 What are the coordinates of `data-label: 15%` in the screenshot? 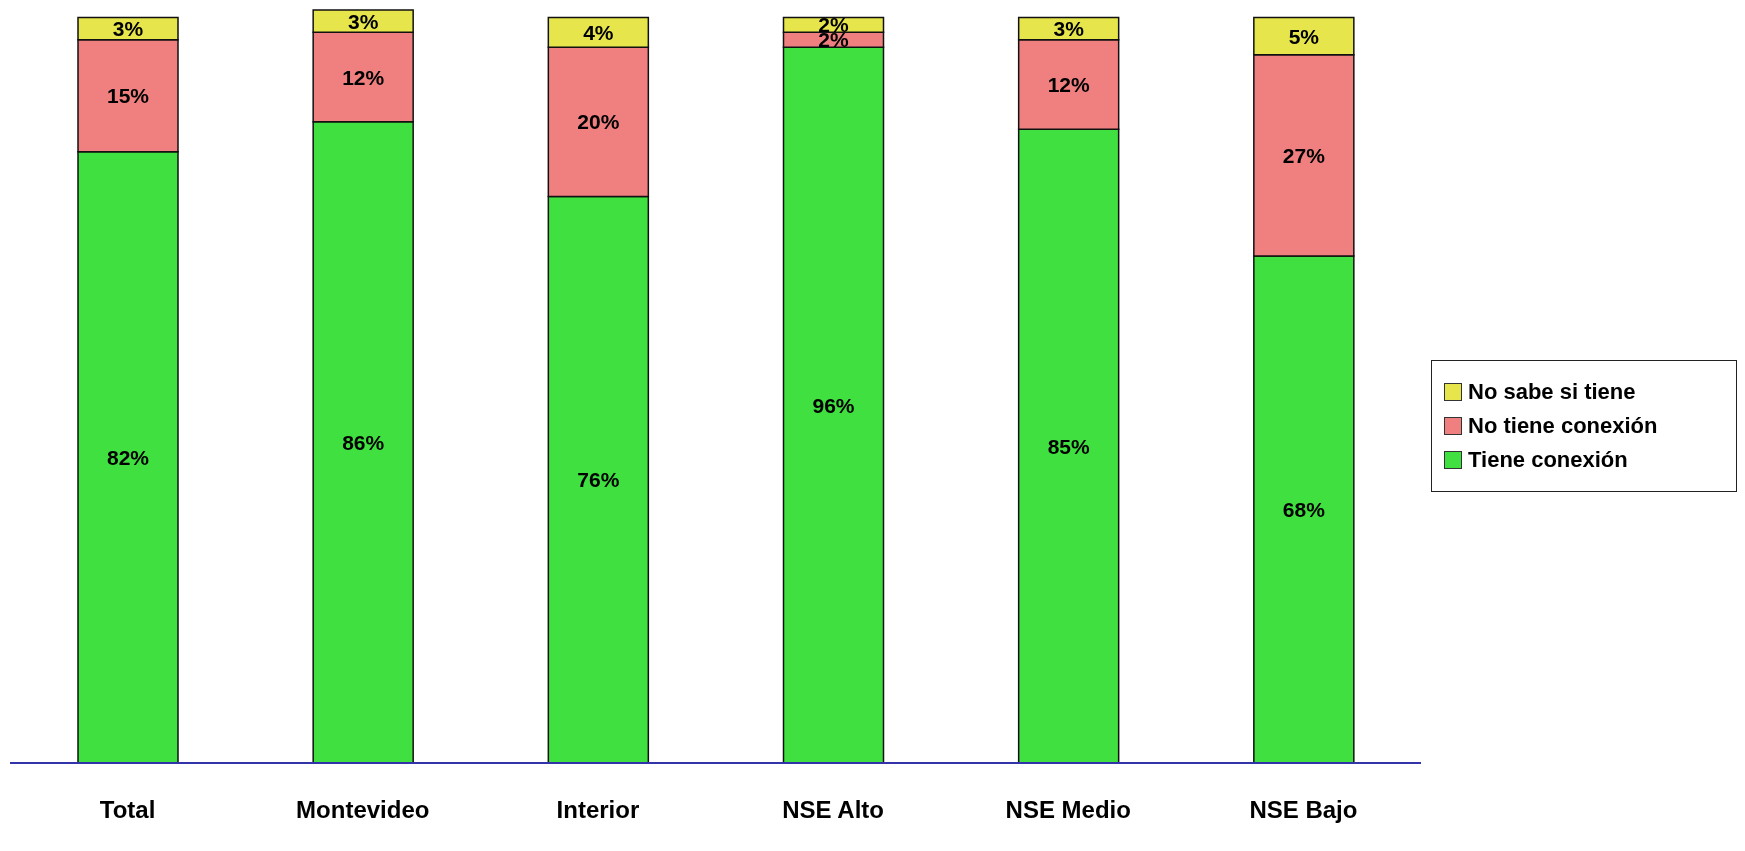 It's located at (128, 96).